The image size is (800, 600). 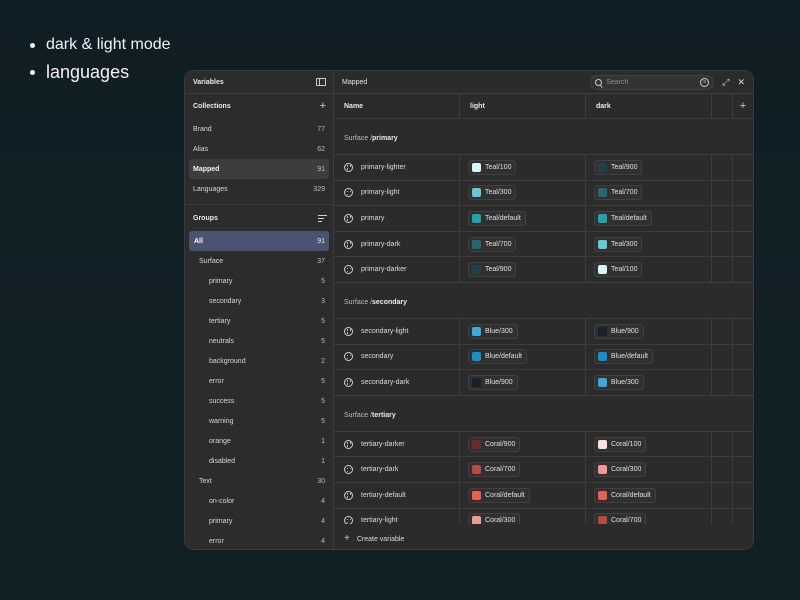 What do you see at coordinates (322, 218) in the screenshot?
I see `group-filter-icon` at bounding box center [322, 218].